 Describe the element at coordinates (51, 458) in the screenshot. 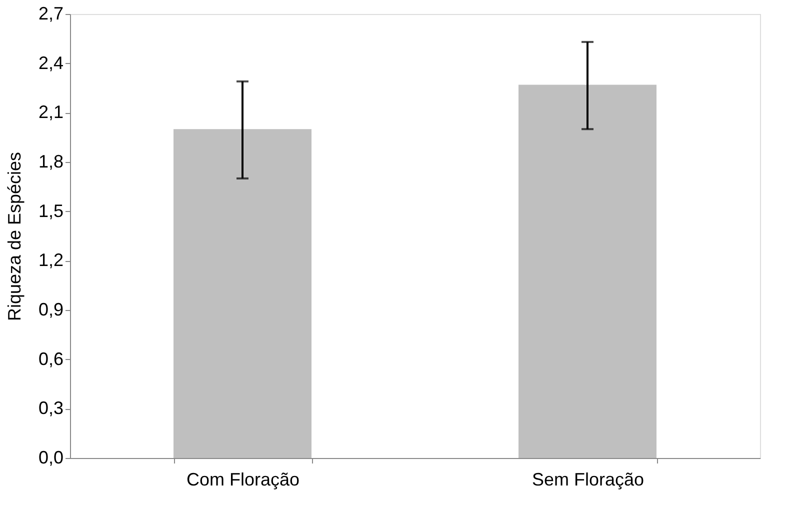

I see `y-tick-label: 0,0` at that location.